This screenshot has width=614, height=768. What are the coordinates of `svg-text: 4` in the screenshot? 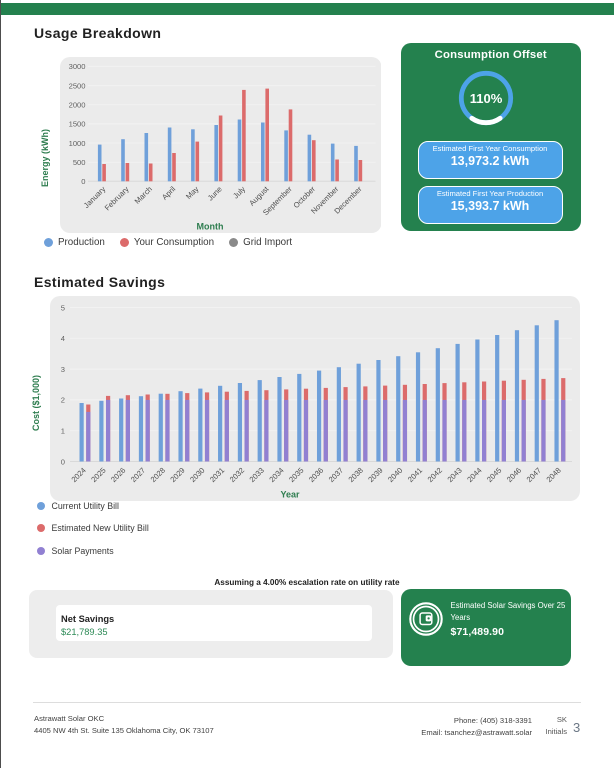 It's located at (63, 338).